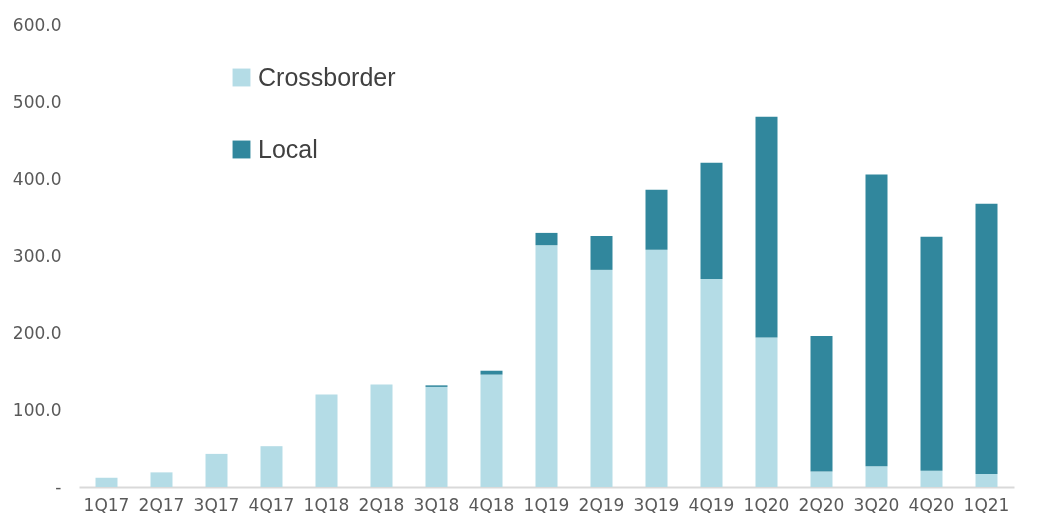  What do you see at coordinates (601, 504) in the screenshot?
I see `x-tick-label: 2Q19` at bounding box center [601, 504].